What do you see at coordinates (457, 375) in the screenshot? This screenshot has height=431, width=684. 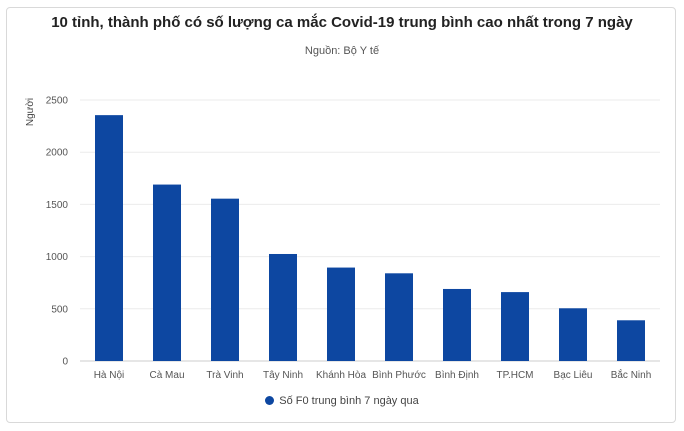 I see `x-tick-label: Bình Định` at bounding box center [457, 375].